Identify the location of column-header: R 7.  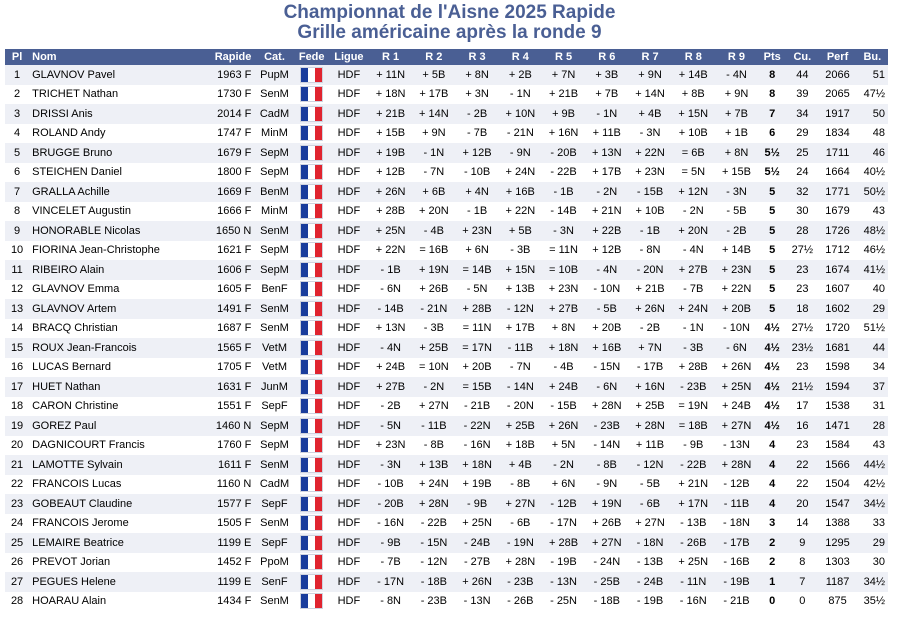
(650, 57).